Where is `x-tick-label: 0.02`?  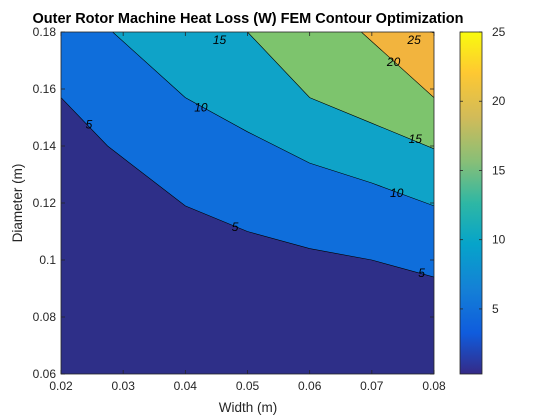
x-tick-label: 0.02 is located at coordinates (61, 386).